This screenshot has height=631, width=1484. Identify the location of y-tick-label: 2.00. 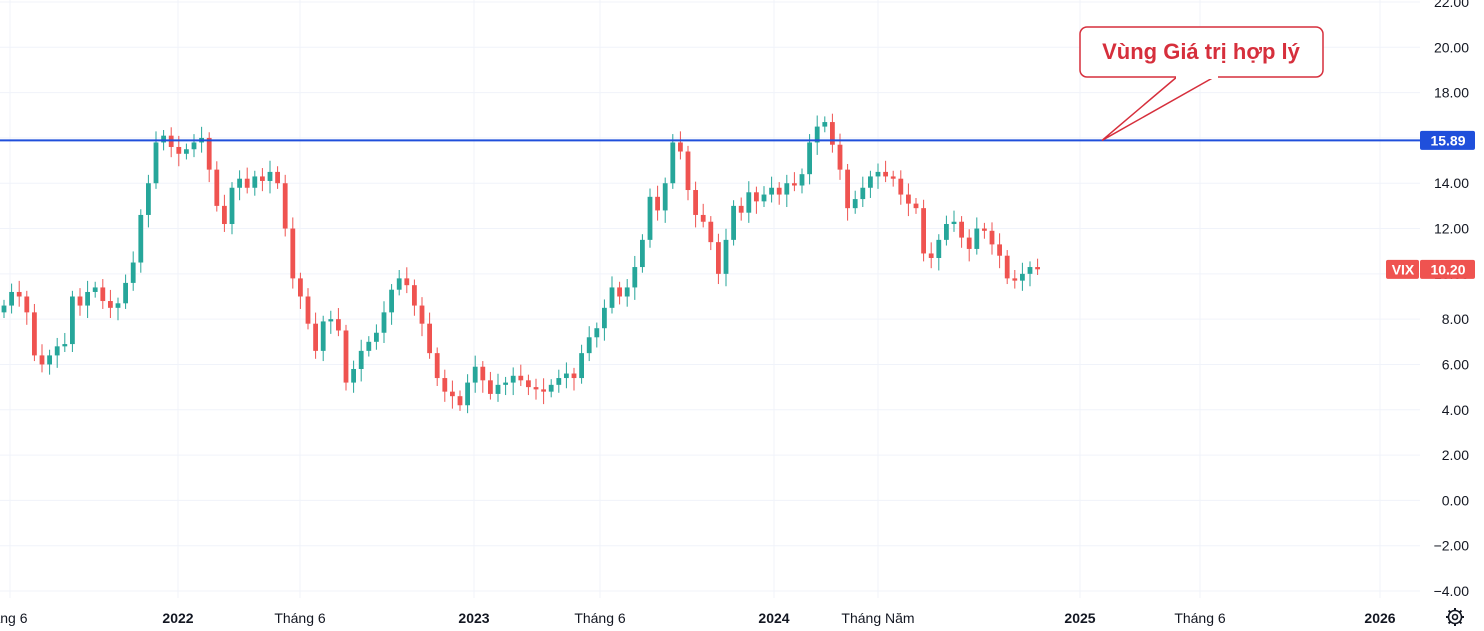
(1455, 455).